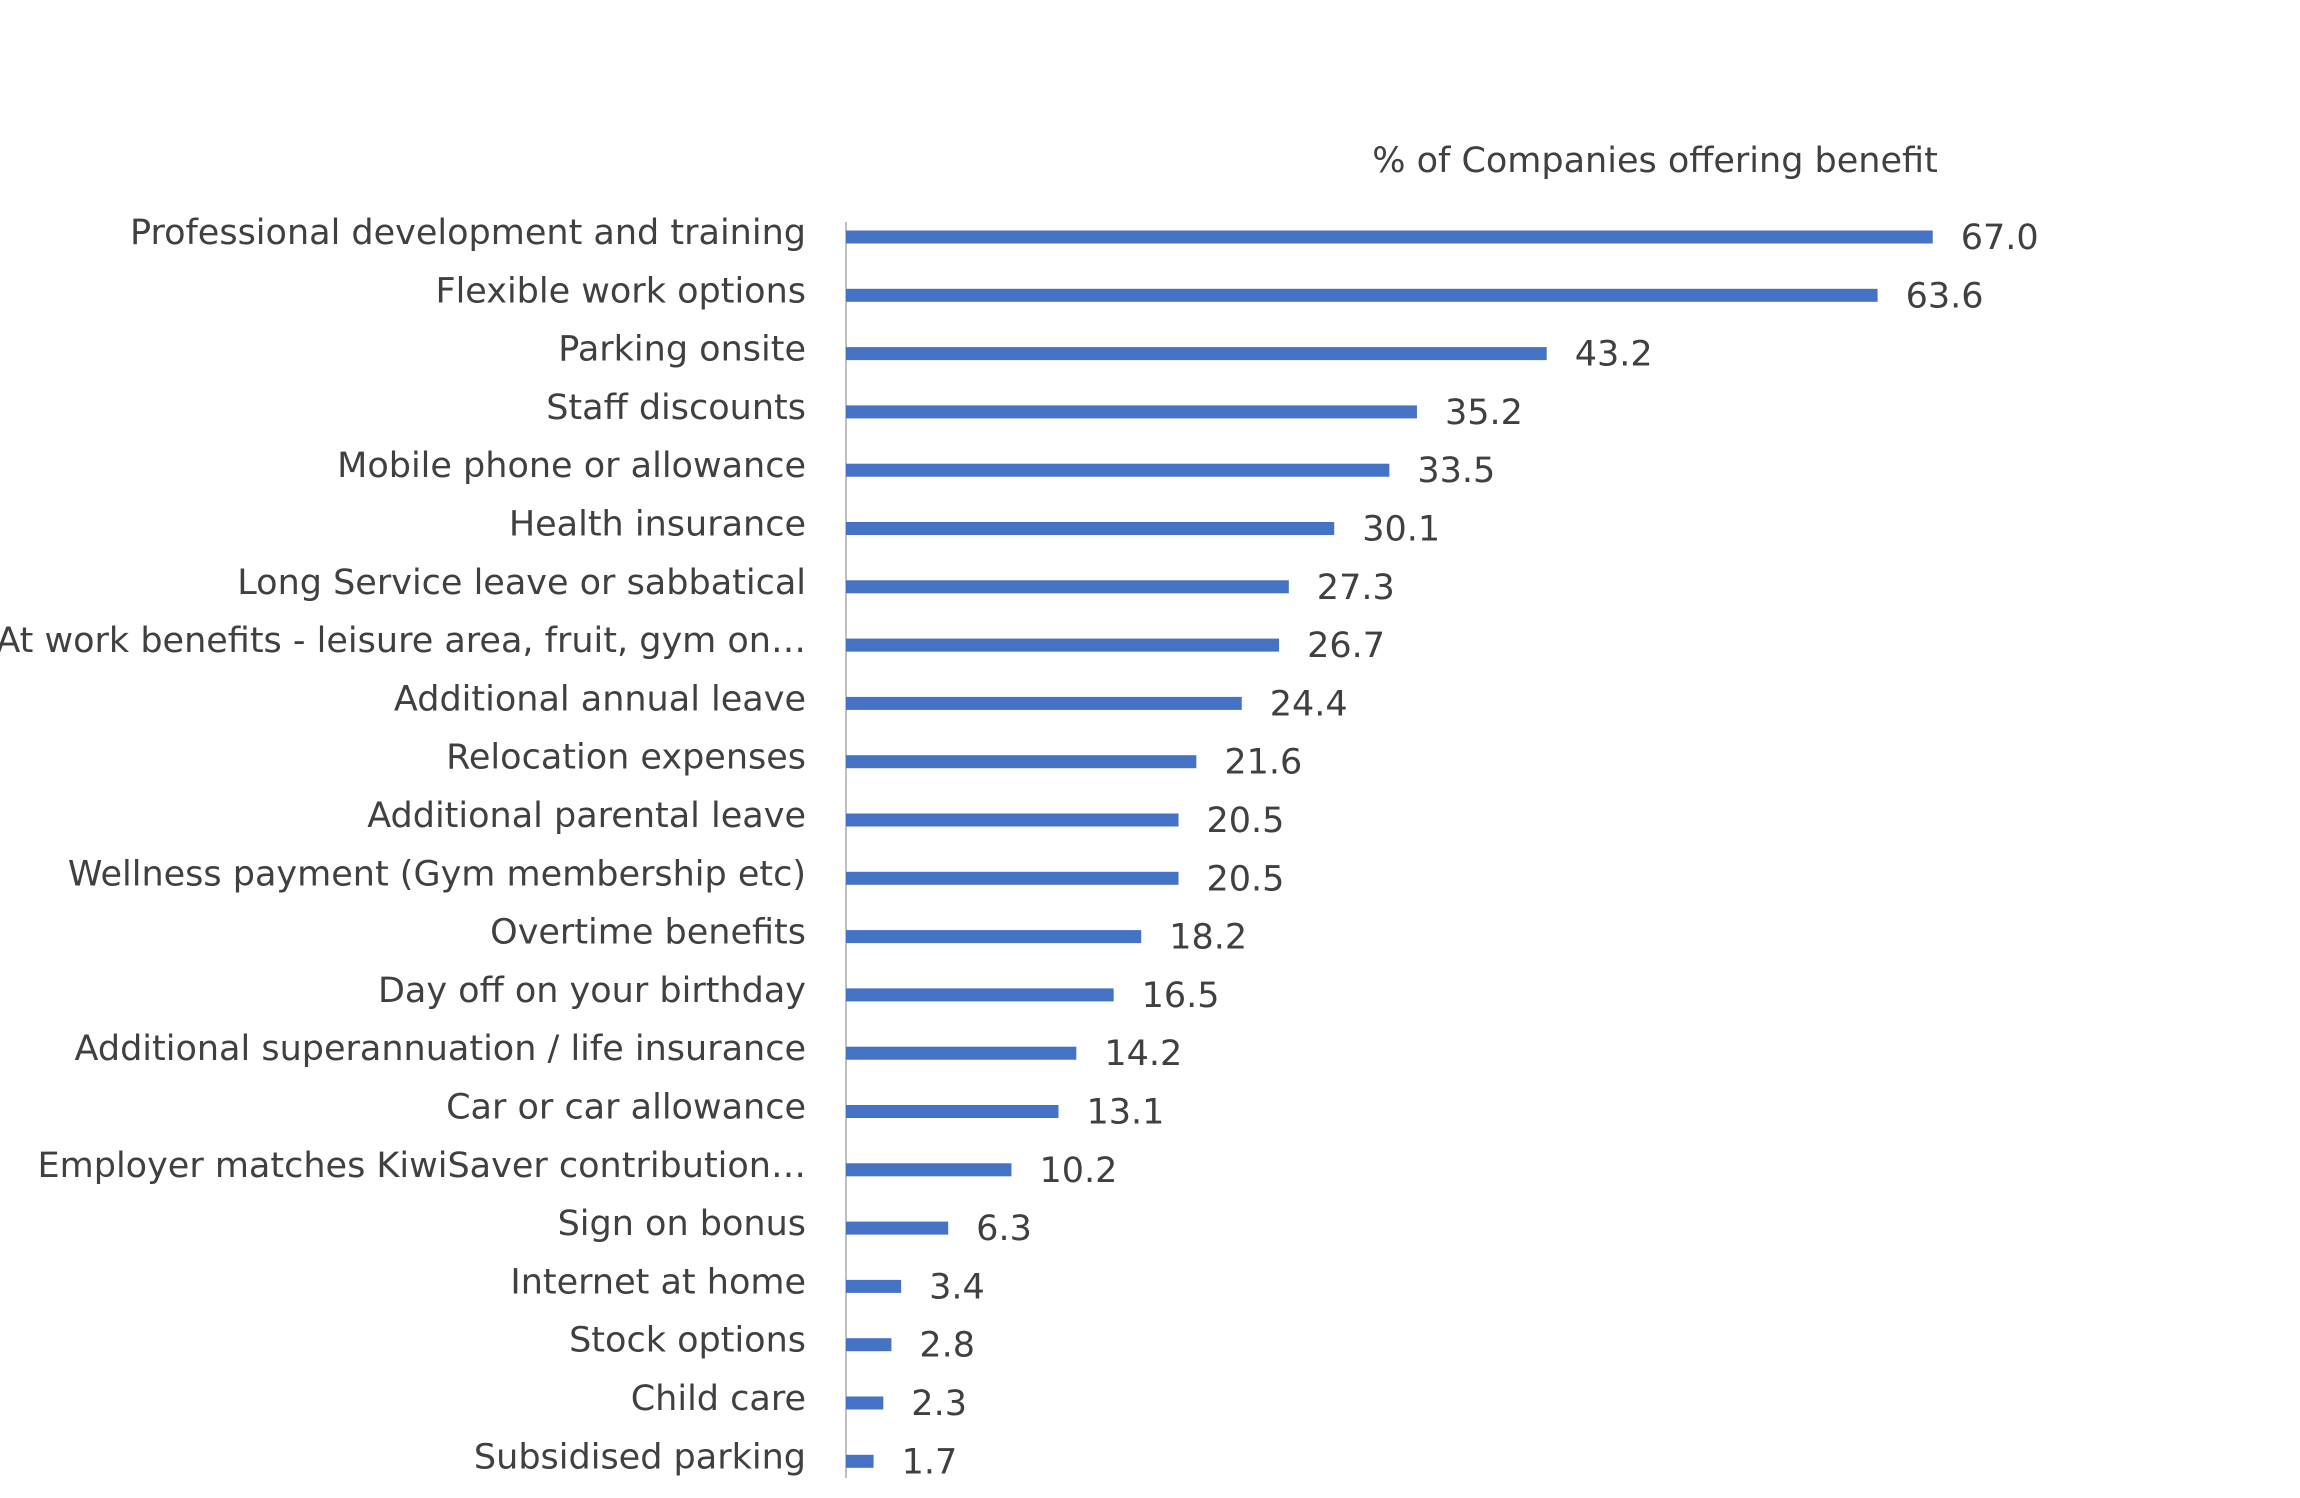  I want to click on value-label: 1.7, so click(930, 1462).